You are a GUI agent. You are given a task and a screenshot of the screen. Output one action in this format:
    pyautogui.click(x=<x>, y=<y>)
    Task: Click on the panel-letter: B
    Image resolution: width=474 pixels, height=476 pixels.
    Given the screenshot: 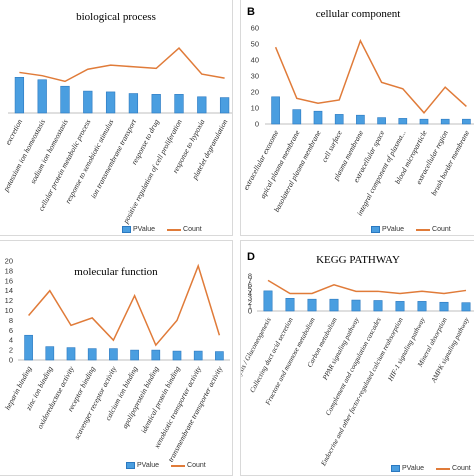 What is the action you would take?
    pyautogui.click(x=251, y=12)
    